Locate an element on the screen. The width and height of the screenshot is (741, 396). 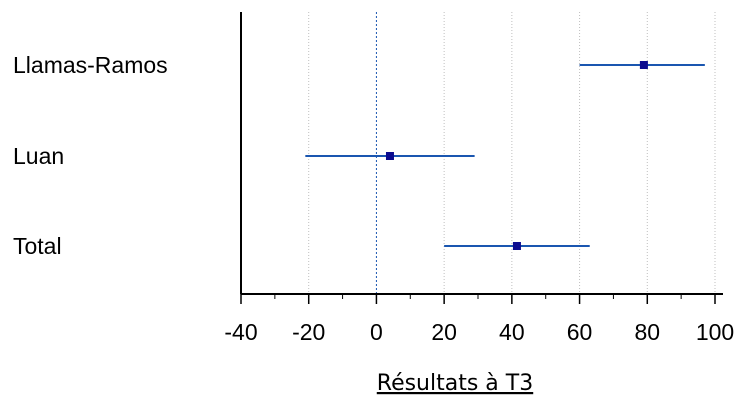
study-label: Llamas-Ramos is located at coordinates (90, 65).